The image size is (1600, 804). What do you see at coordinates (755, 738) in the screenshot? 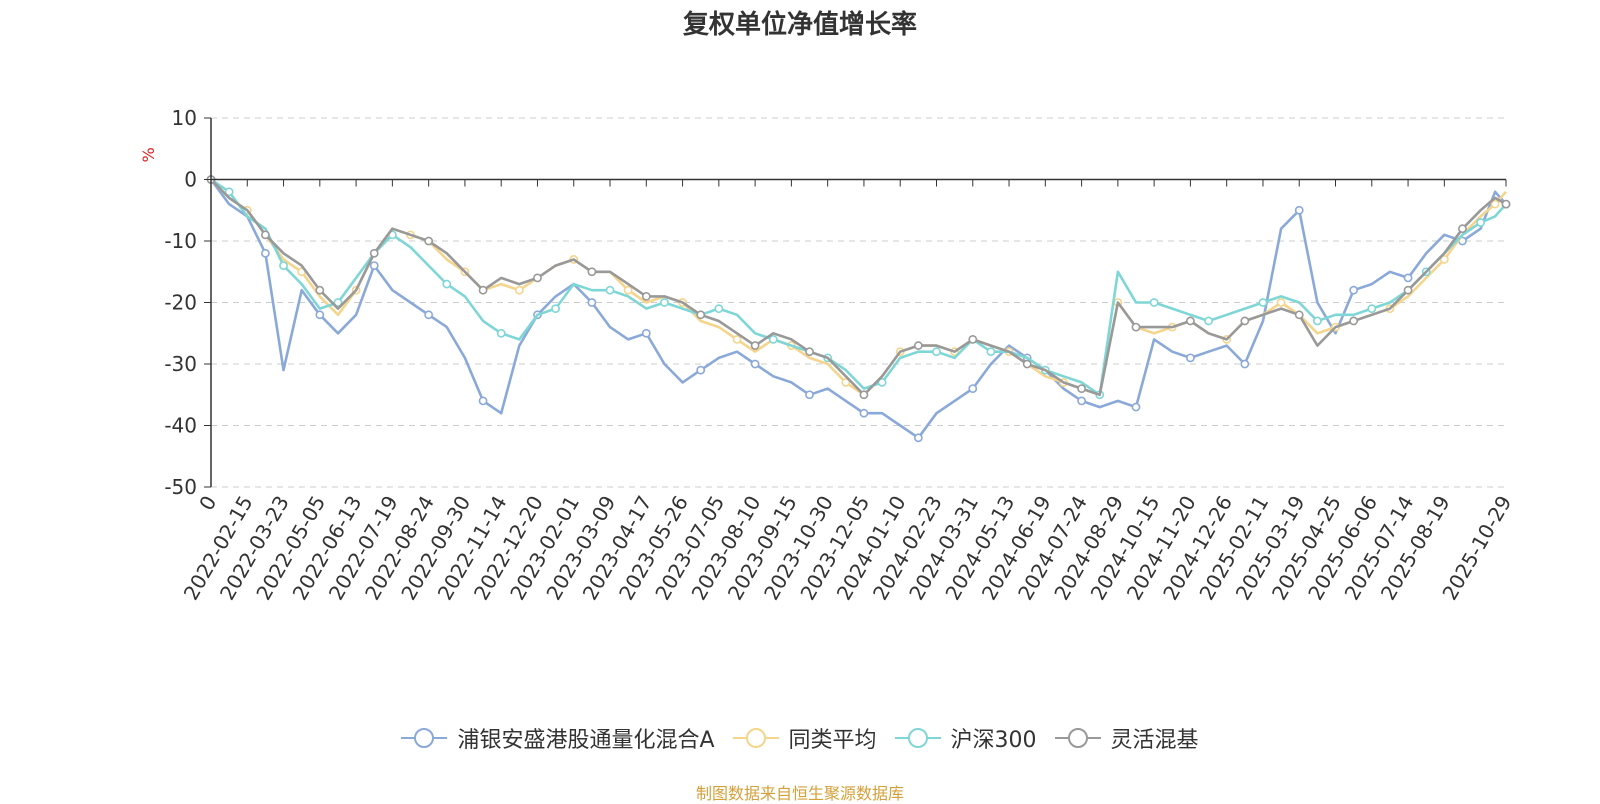
I see `legend-swatch-peer-average` at bounding box center [755, 738].